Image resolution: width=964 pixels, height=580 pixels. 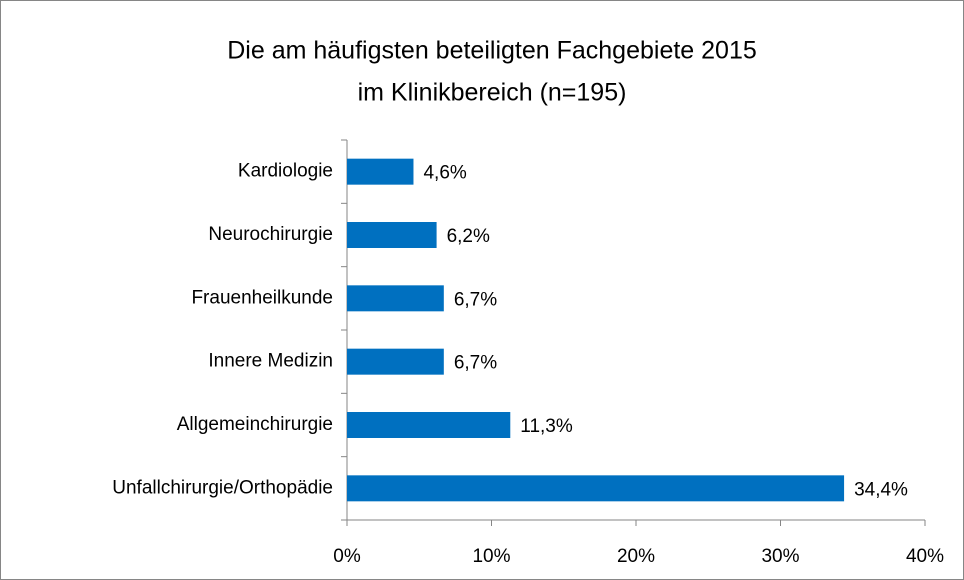 I want to click on x-tick-label: 0%, so click(x=347, y=556).